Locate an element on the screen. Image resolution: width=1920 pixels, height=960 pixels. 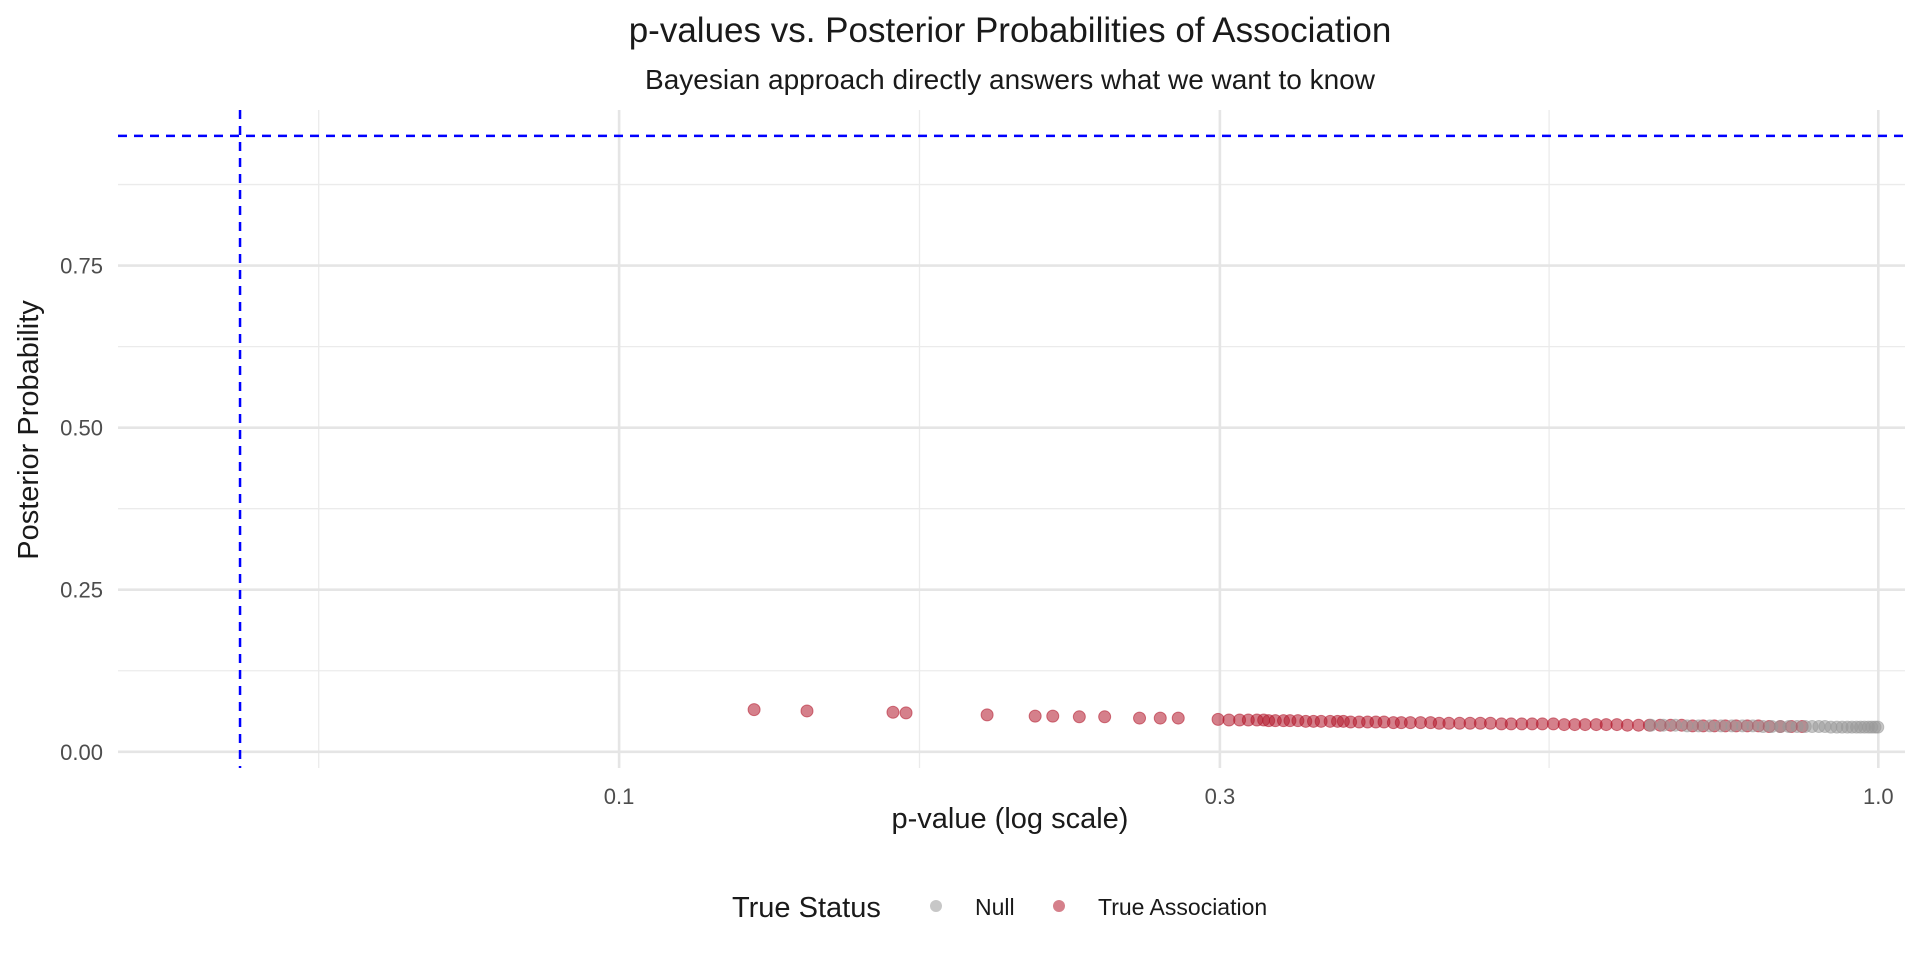
x-tick-label: 0.1 is located at coordinates (619, 796).